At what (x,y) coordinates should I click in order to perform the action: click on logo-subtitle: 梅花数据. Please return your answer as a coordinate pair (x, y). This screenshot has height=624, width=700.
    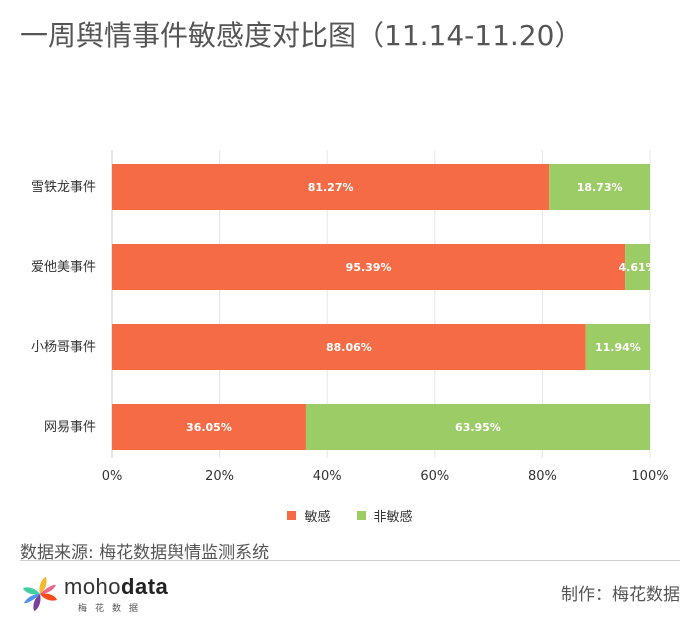
    Looking at the image, I should click on (112, 609).